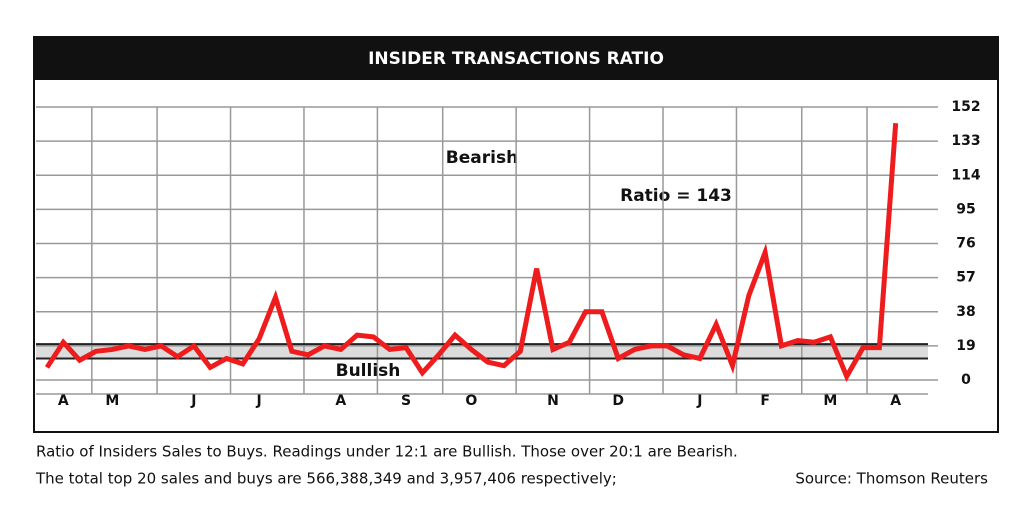  I want to click on y-tick-label: 38, so click(965, 312).